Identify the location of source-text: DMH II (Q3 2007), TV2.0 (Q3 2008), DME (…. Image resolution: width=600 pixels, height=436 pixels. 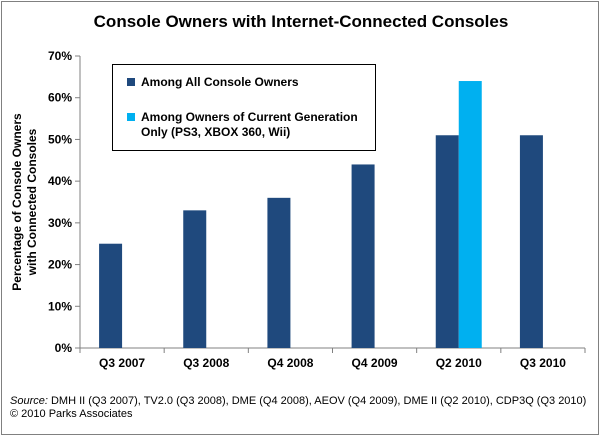
(318, 401).